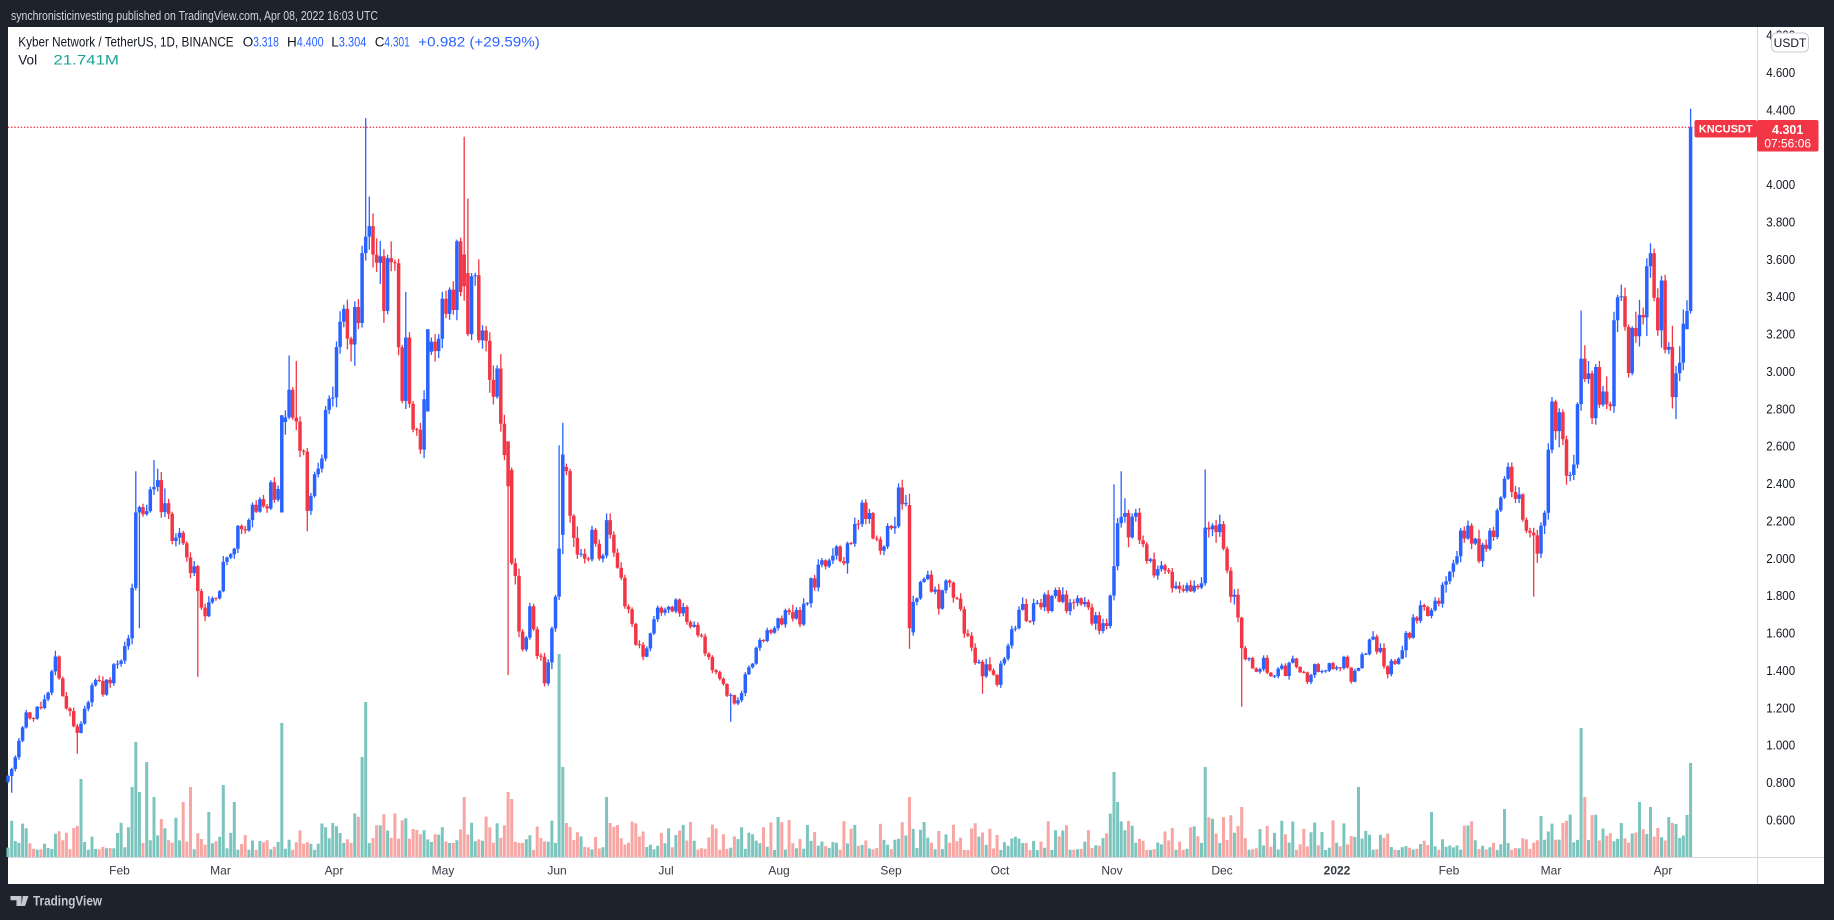 The height and width of the screenshot is (920, 1834). I want to click on svg-text: Vol, so click(27, 60).